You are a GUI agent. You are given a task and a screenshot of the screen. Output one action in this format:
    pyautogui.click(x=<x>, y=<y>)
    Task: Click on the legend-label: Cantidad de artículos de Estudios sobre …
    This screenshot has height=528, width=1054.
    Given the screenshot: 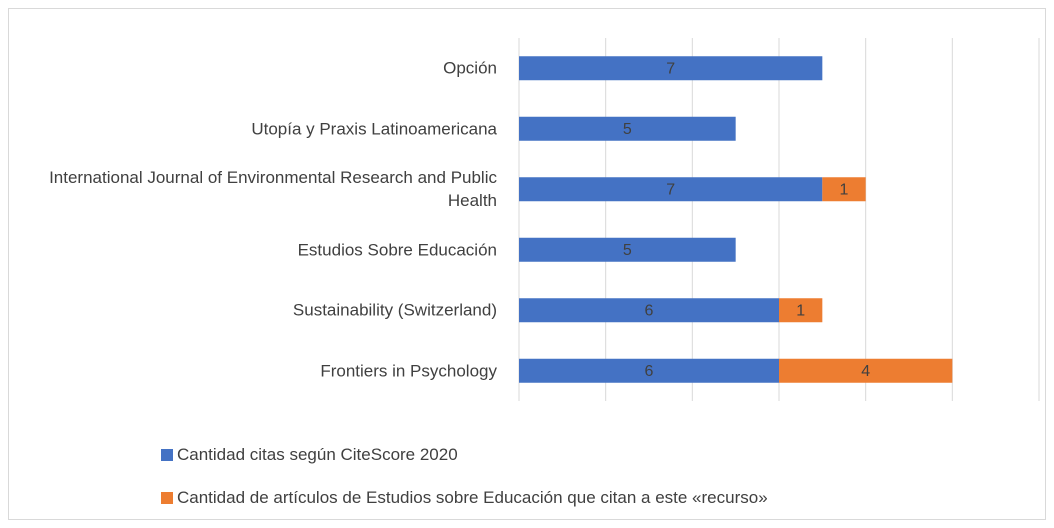 What is the action you would take?
    pyautogui.click(x=472, y=497)
    